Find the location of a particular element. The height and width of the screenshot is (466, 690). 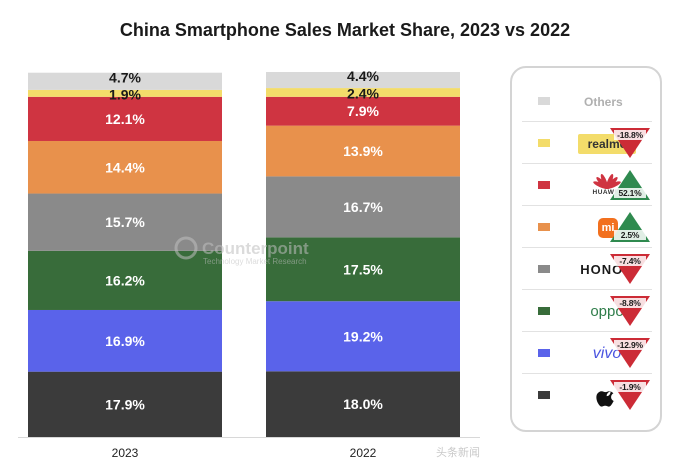

change-value-oppo: -8.8% is located at coordinates (630, 303).